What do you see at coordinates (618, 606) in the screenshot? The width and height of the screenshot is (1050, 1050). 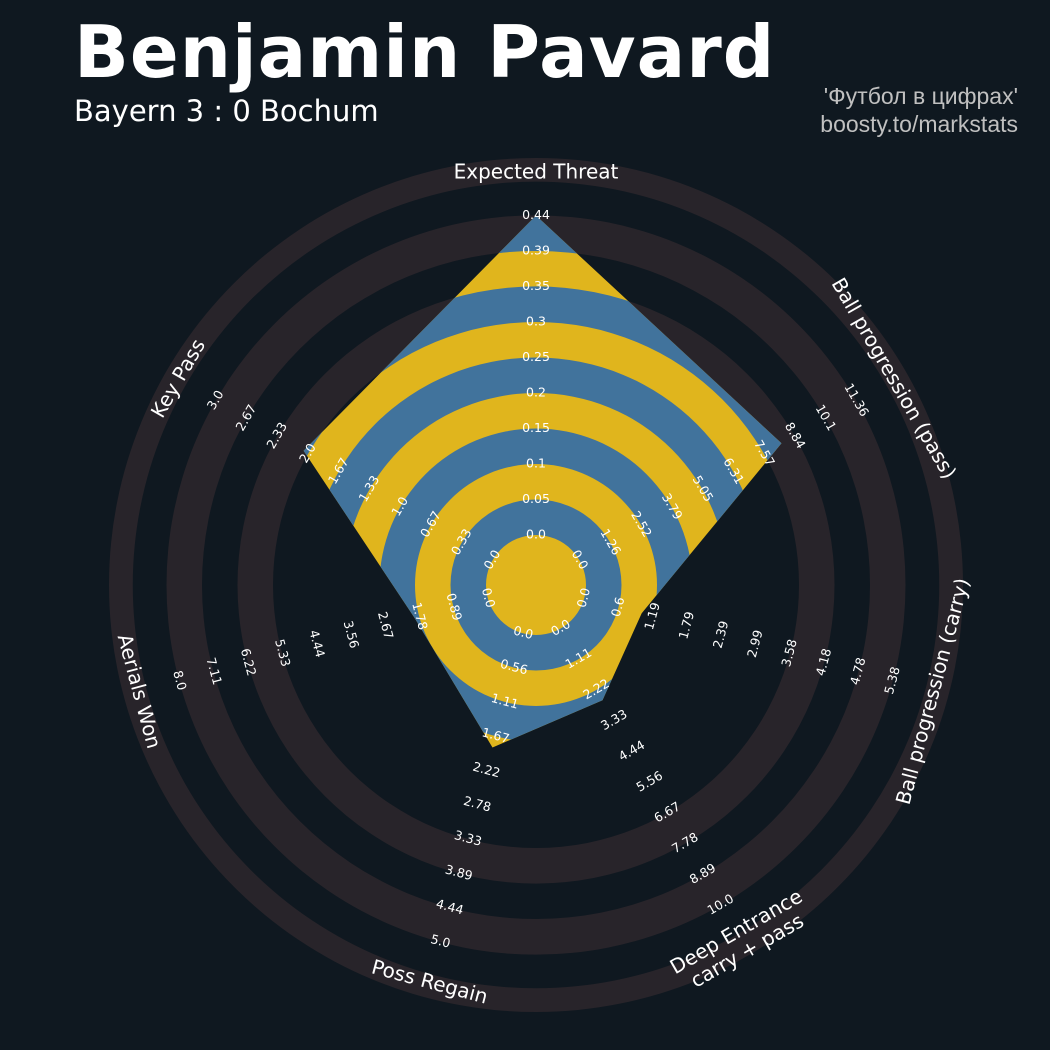 I see `tick-label: 0.6` at bounding box center [618, 606].